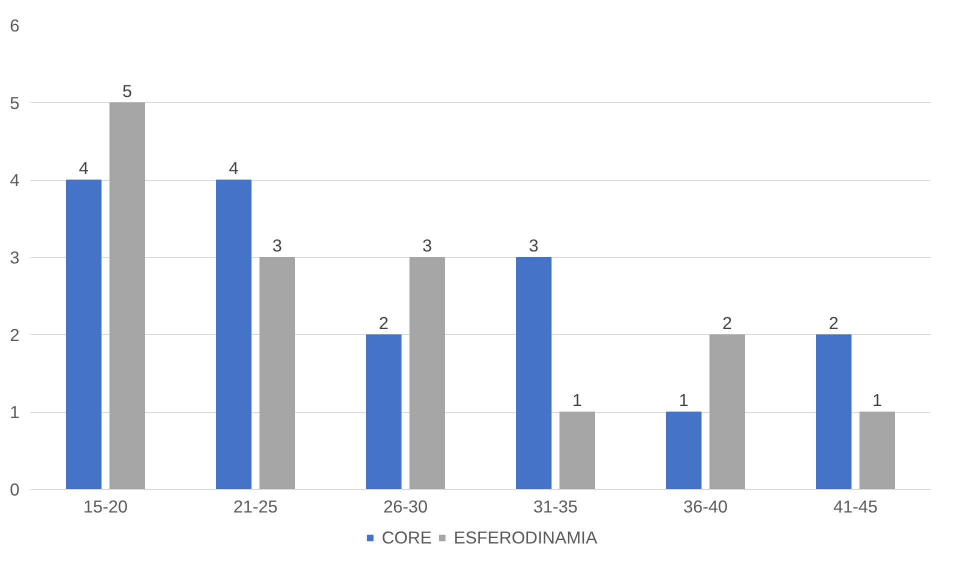 The width and height of the screenshot is (959, 578). I want to click on legend-label: ESFERODINAMIA, so click(526, 537).